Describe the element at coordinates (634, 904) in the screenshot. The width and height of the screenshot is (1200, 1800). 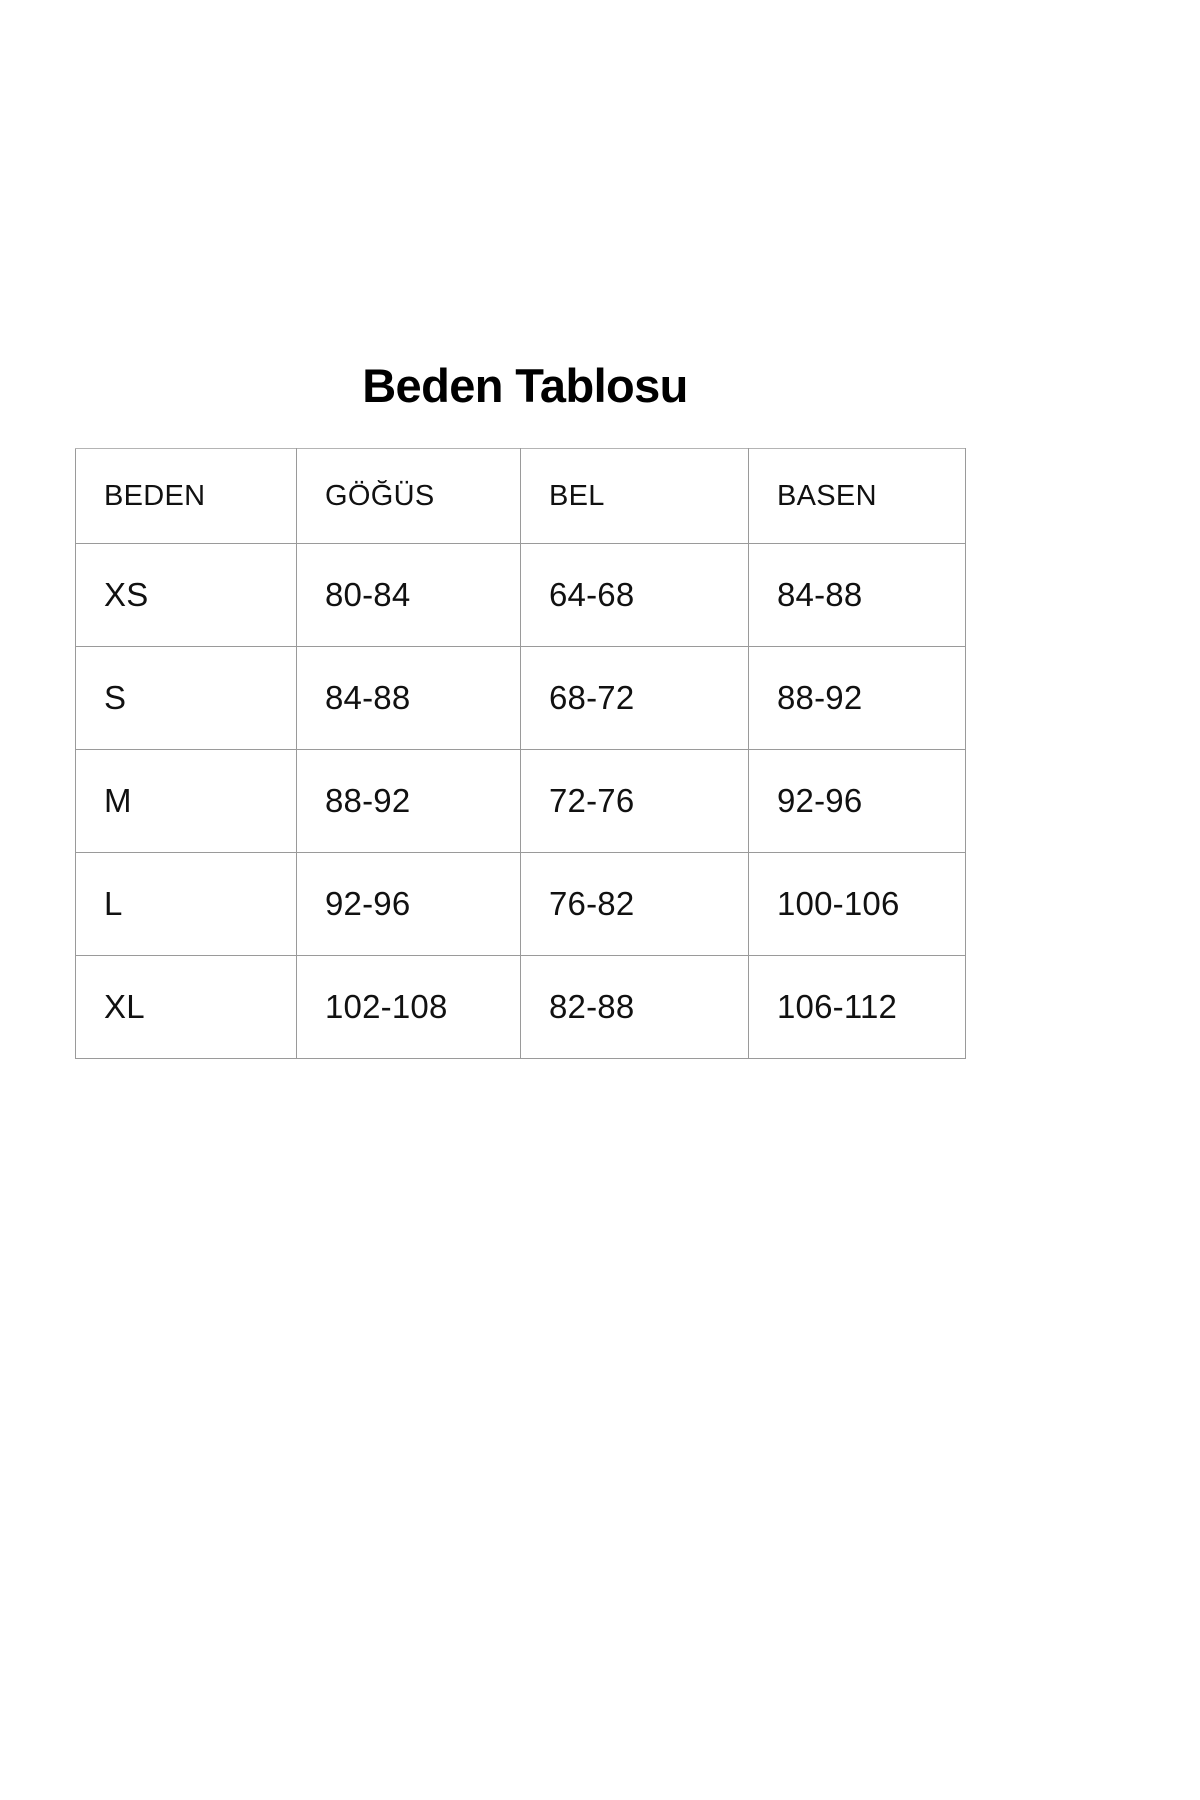
I see `cell-bel: 76-82` at that location.